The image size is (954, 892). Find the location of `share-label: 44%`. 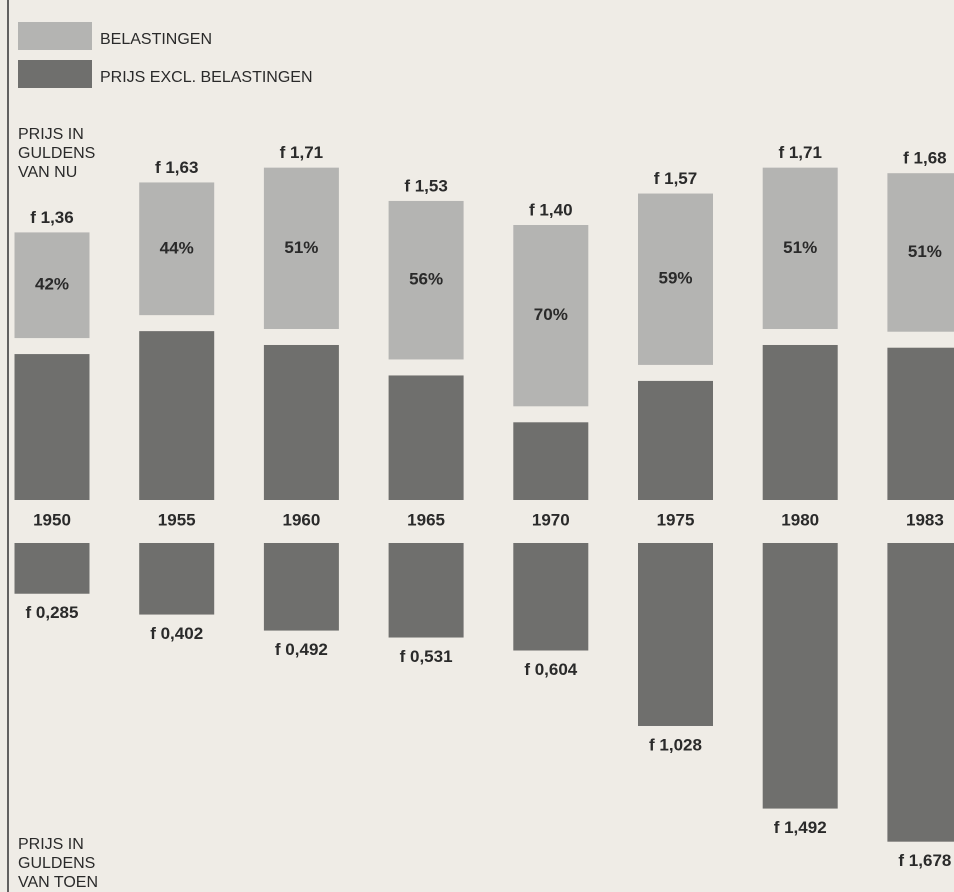

share-label: 44% is located at coordinates (177, 247).